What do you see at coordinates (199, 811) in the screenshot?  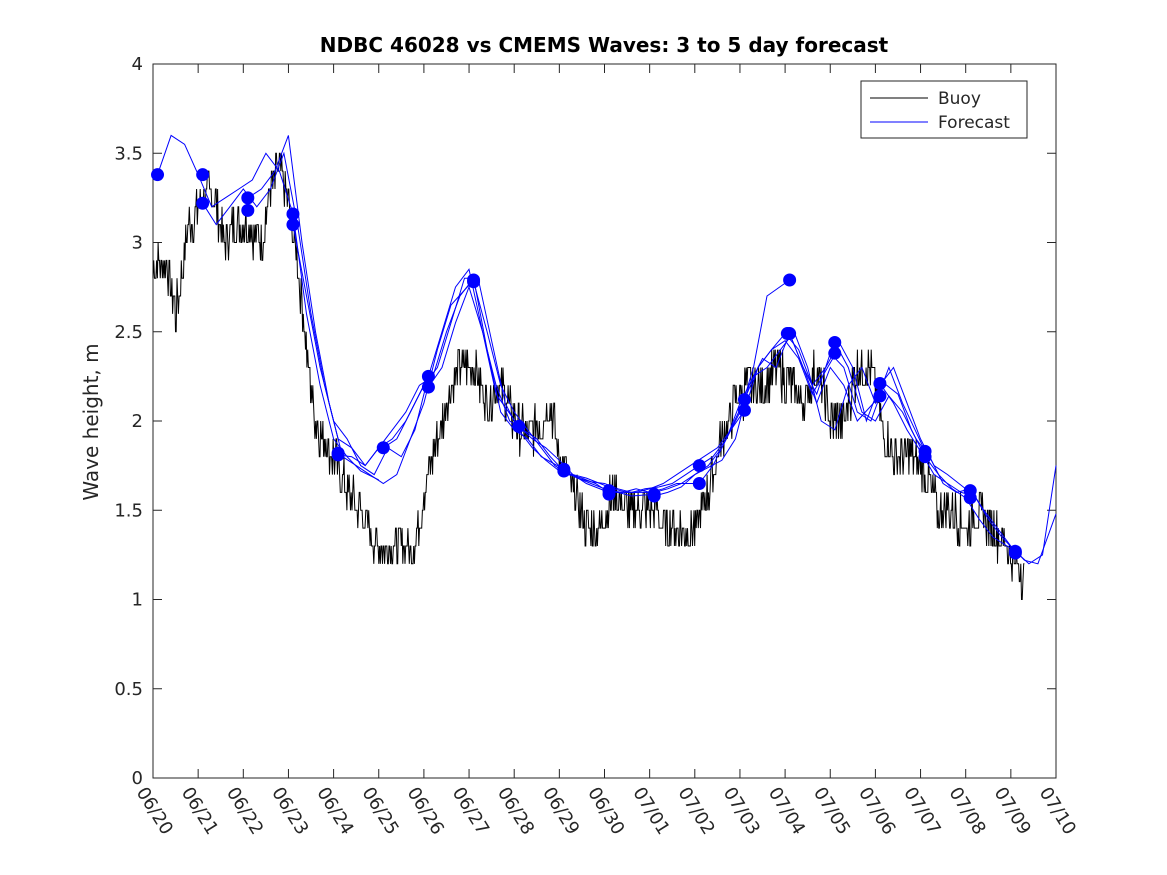 I see `x-tick-label: 06/21` at bounding box center [199, 811].